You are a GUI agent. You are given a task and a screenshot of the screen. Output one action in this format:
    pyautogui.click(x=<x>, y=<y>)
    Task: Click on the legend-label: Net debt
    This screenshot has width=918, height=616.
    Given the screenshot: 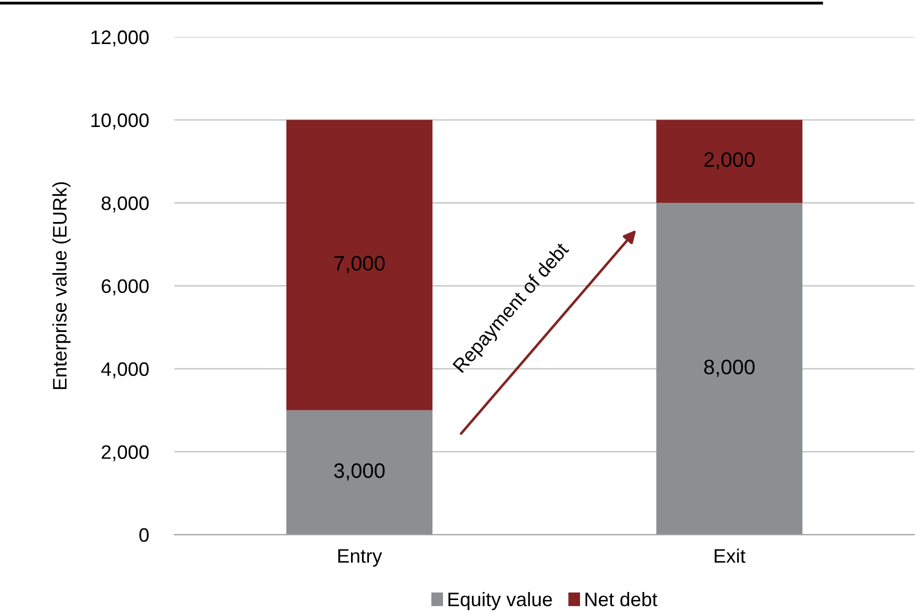 What is the action you would take?
    pyautogui.click(x=622, y=599)
    